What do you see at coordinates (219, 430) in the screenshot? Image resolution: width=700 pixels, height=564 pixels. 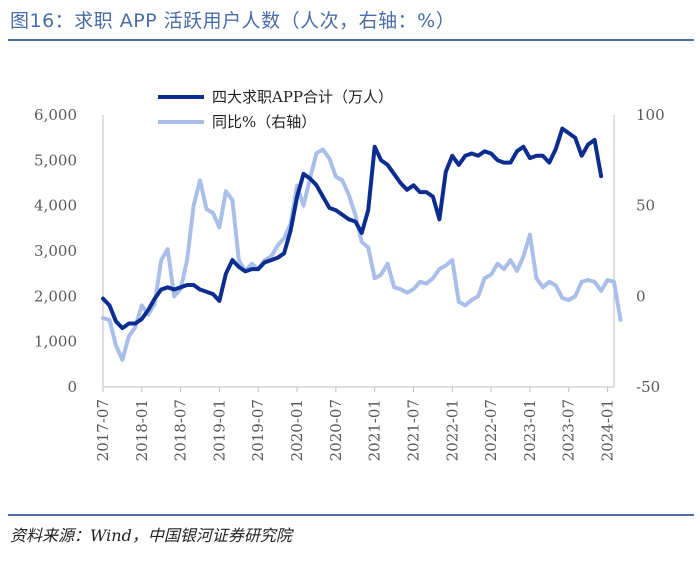 I see `x-tick-label: 2019-01` at bounding box center [219, 430].